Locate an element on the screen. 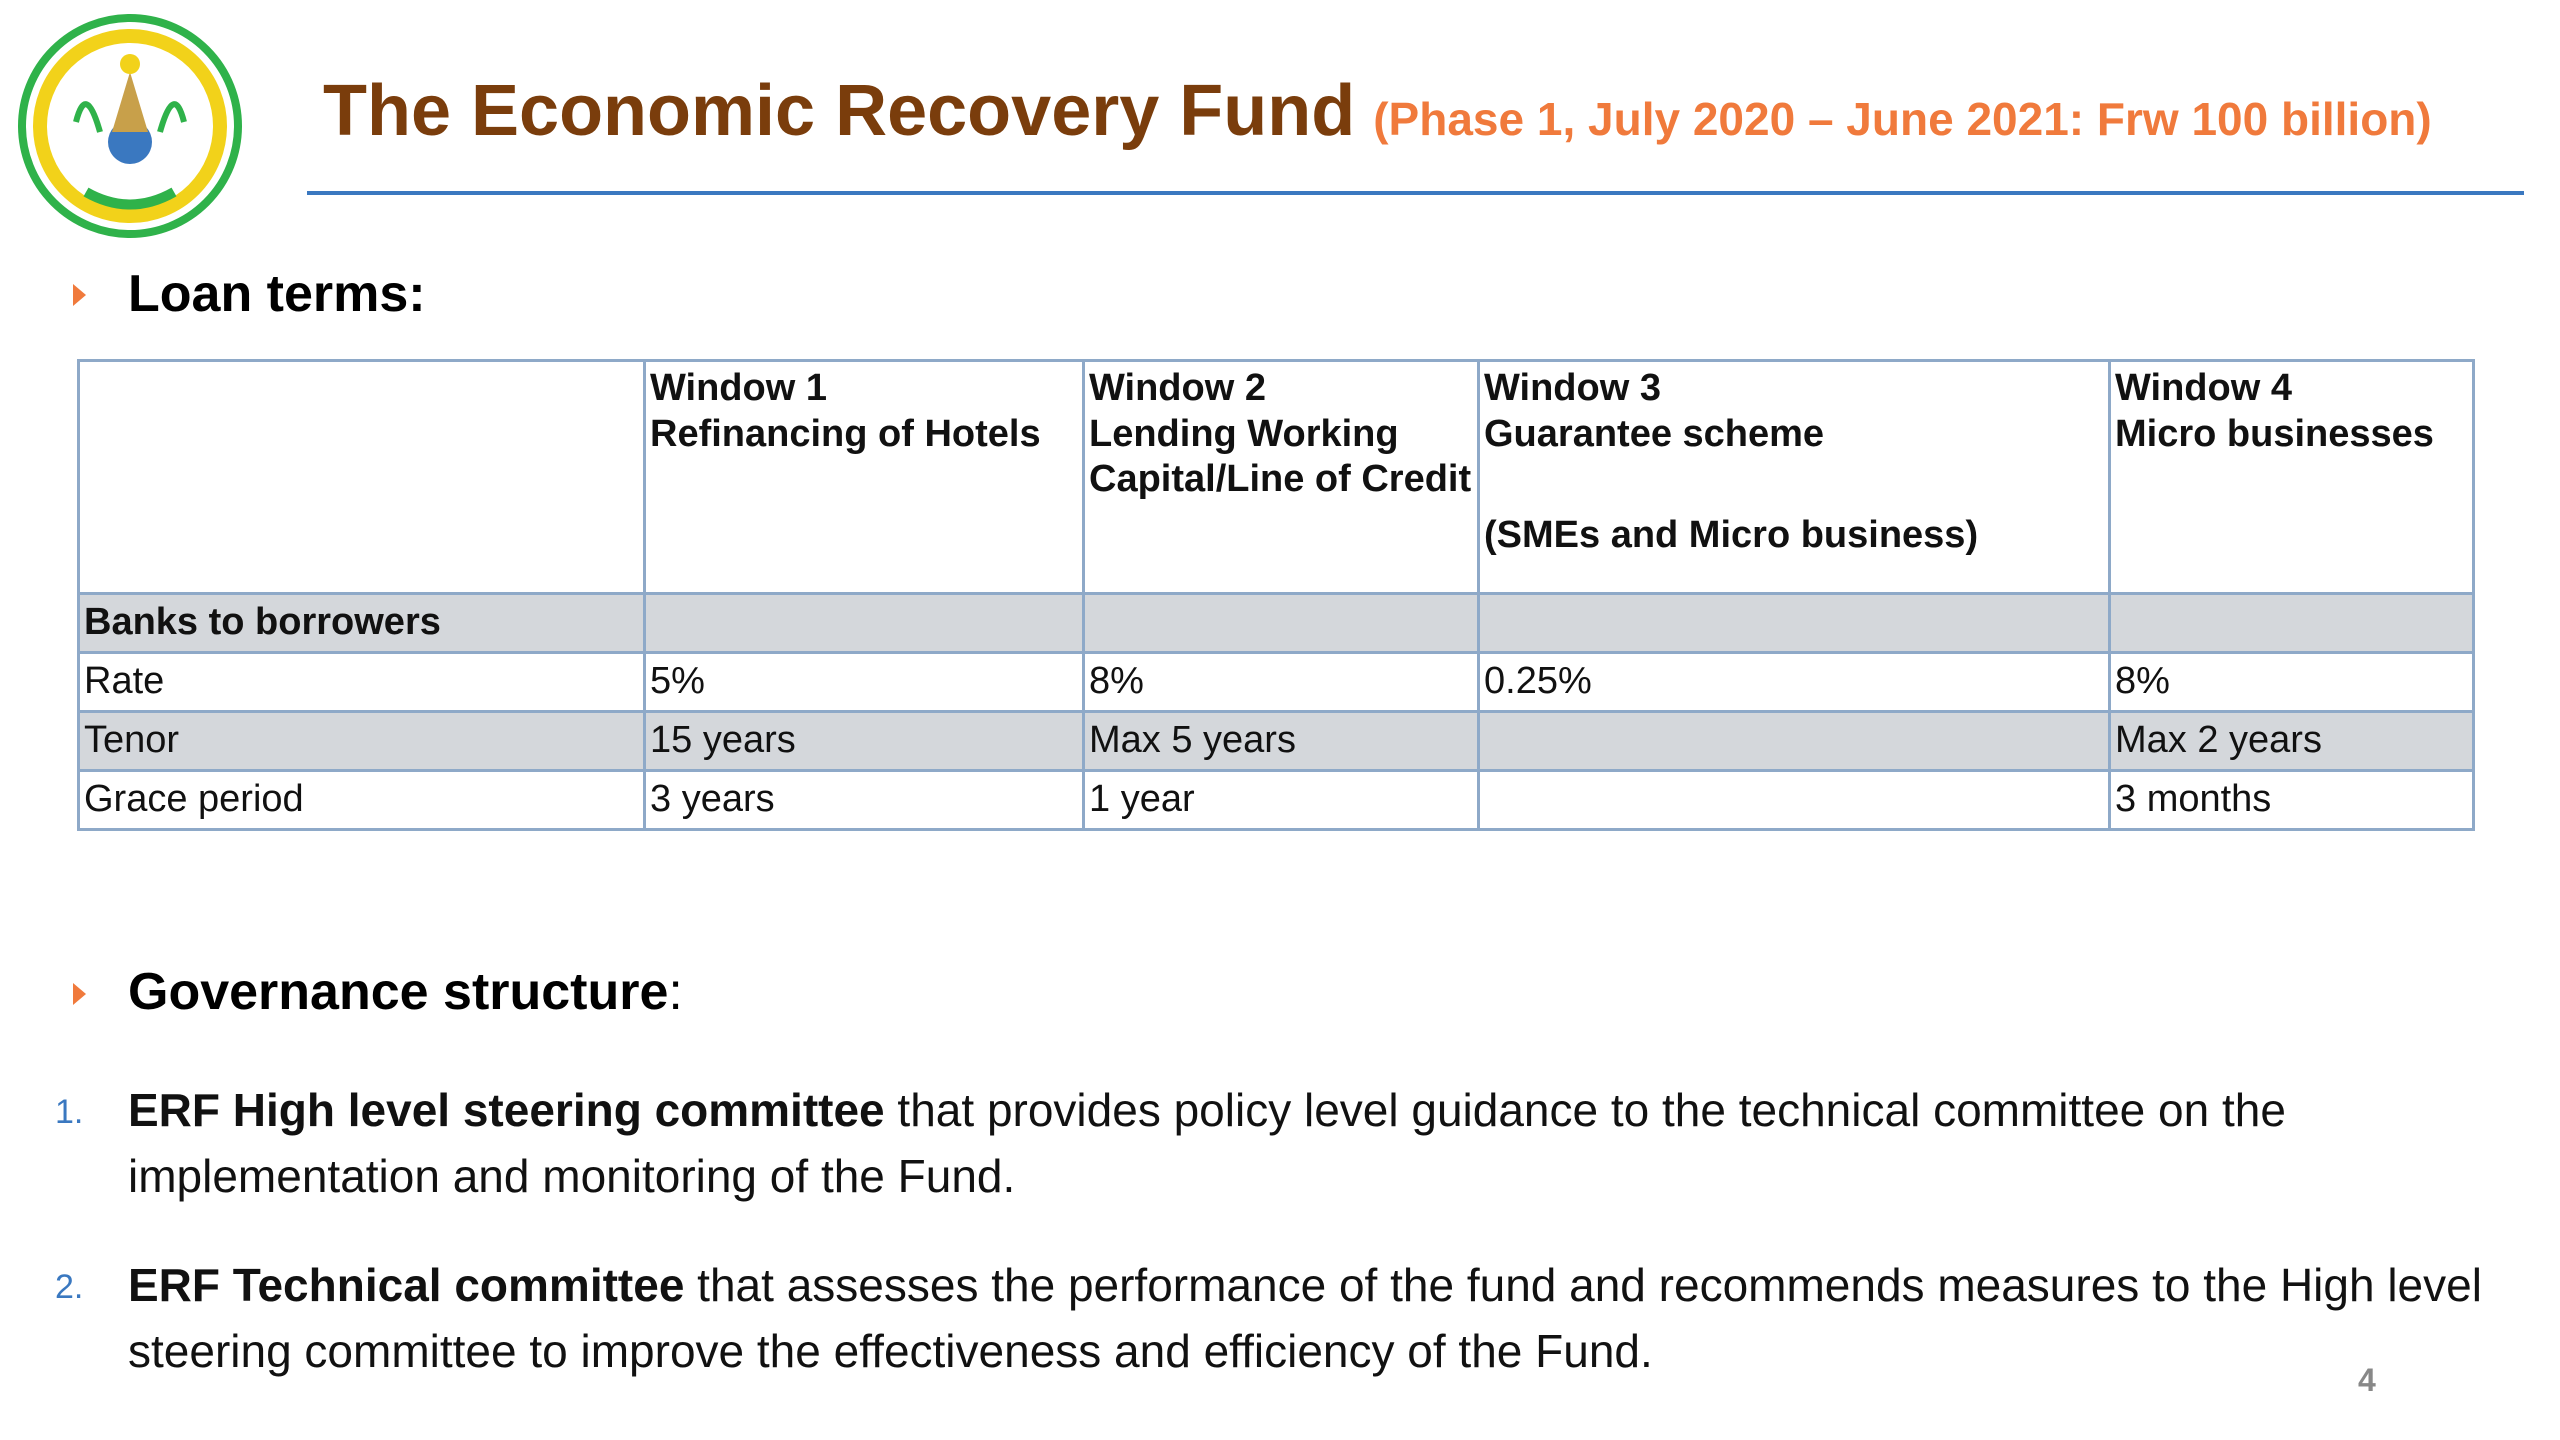 The height and width of the screenshot is (1440, 2560). header-line: Micro businesses is located at coordinates (2274, 433).